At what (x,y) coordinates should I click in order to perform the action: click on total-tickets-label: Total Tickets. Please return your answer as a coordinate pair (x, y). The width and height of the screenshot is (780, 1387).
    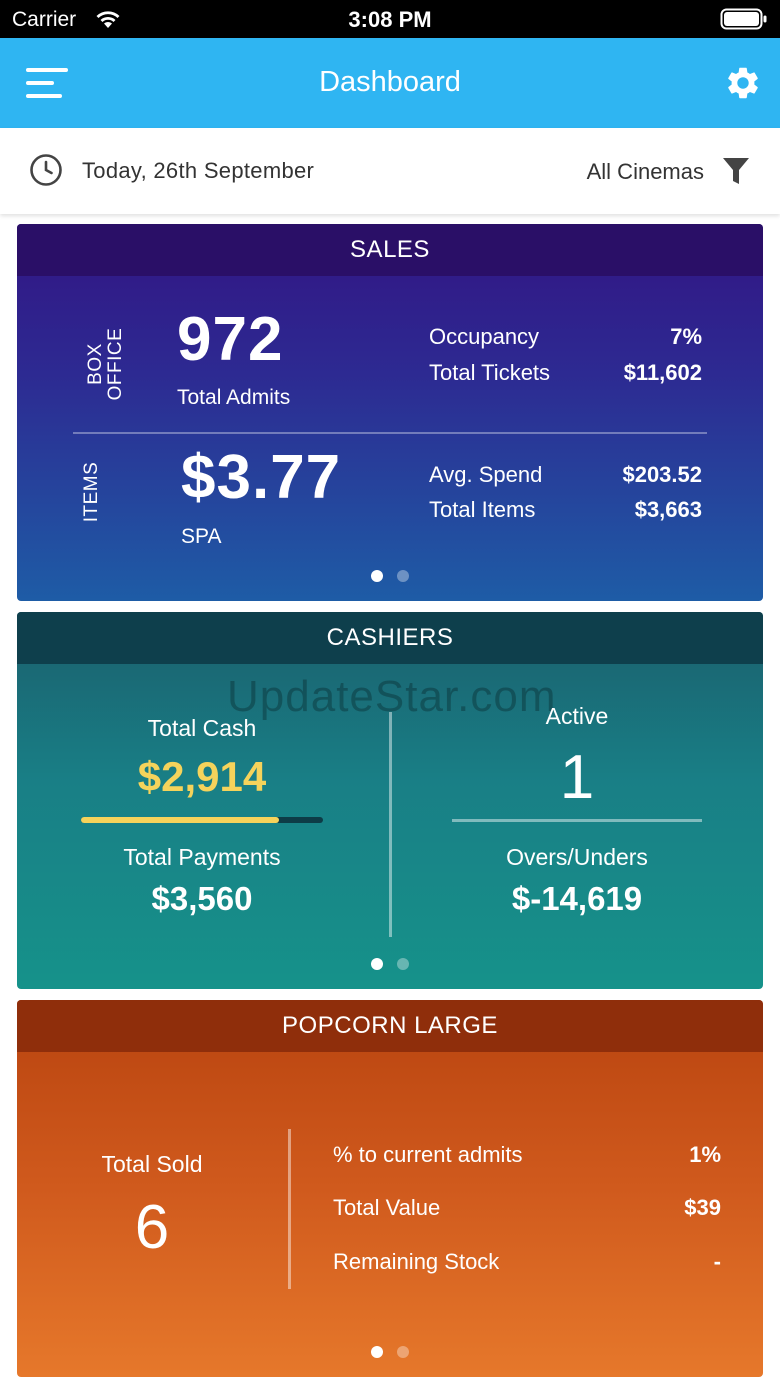
    Looking at the image, I should click on (490, 372).